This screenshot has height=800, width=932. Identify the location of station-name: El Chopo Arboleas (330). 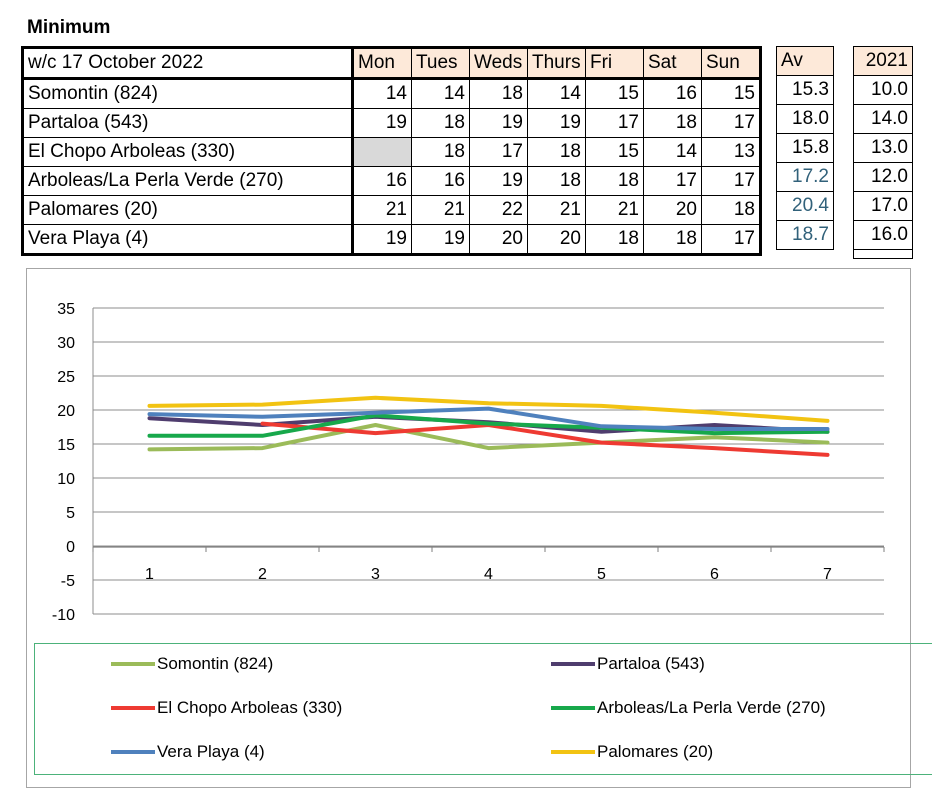
(188, 152).